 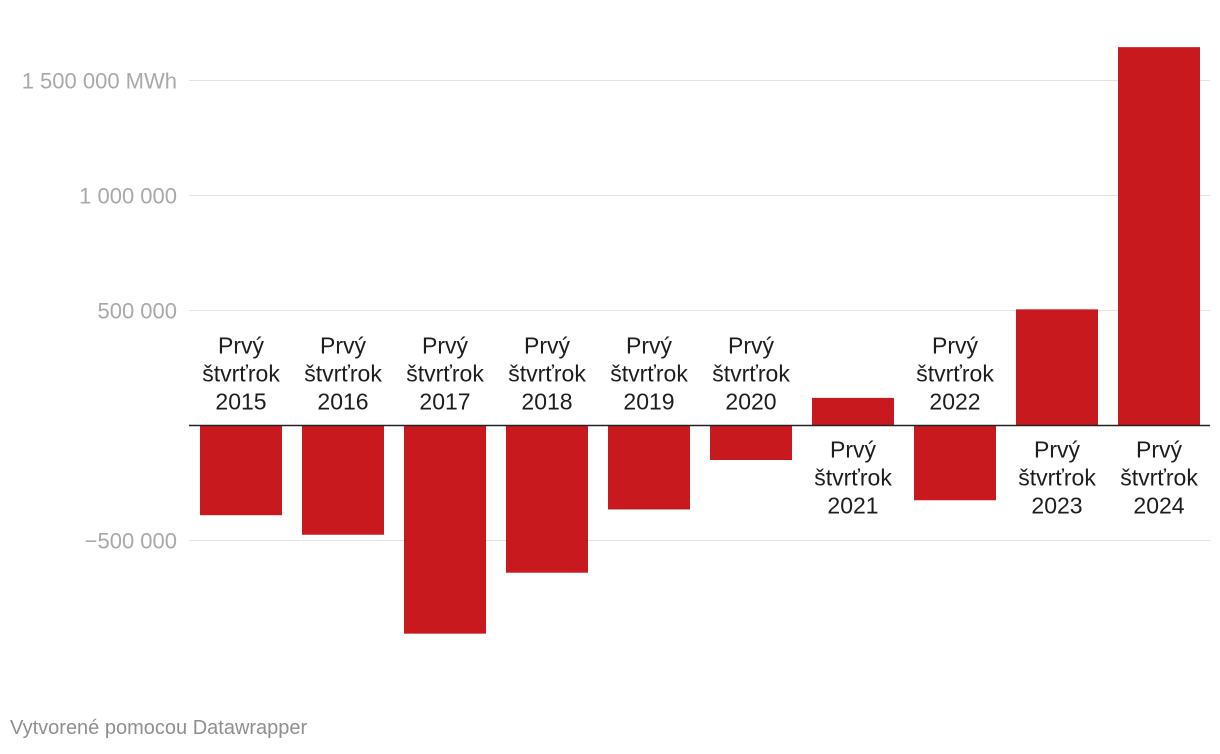 I want to click on category-label-2016: Prvý štvrťrok 2016, so click(x=343, y=374).